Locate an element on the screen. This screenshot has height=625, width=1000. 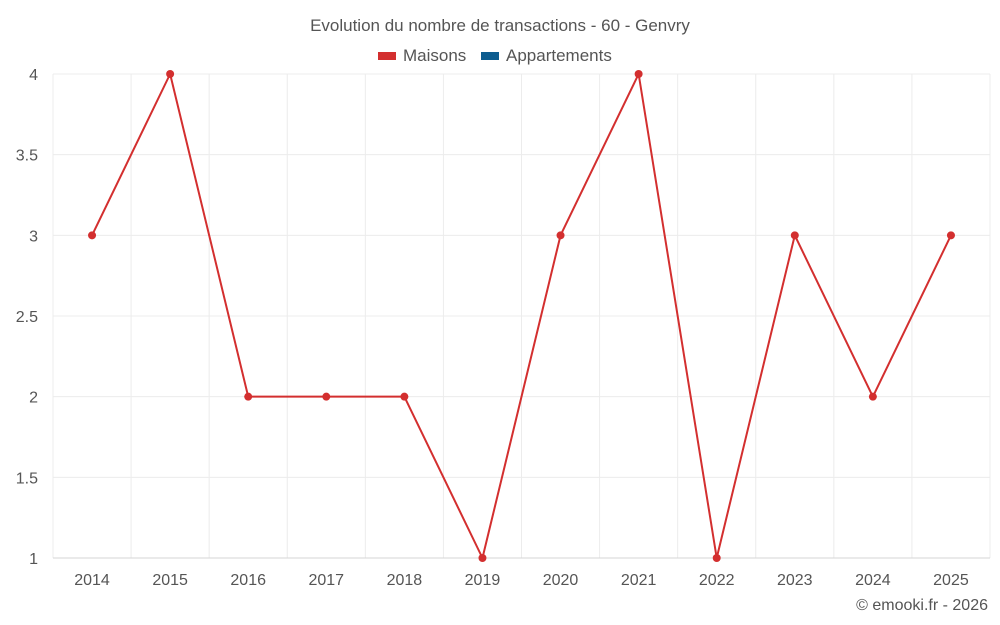
x-tick-label: 2020 is located at coordinates (561, 580).